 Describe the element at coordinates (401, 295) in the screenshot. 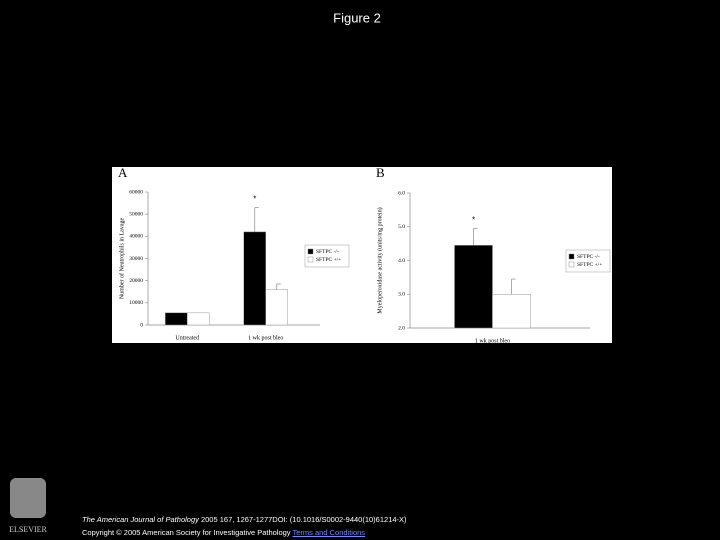

I see `y-tick-label: 3.0` at that location.